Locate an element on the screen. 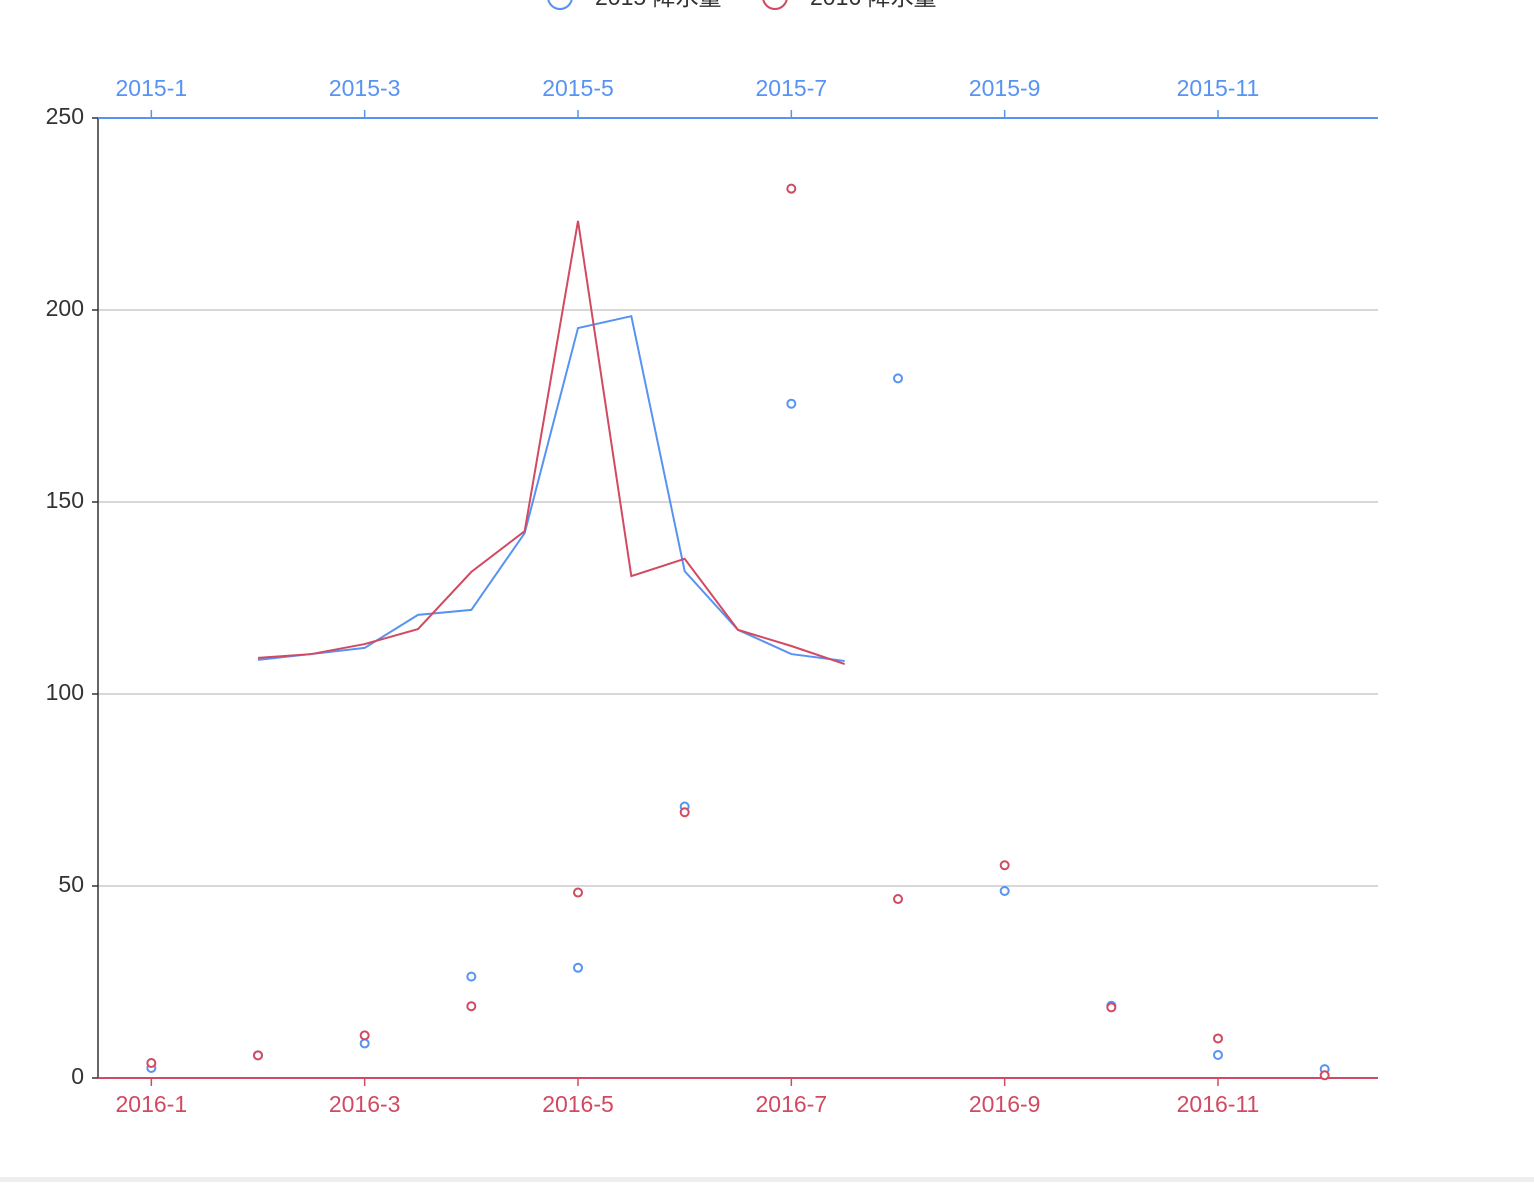 This screenshot has height=1187, width=1534. x-tick-label: 2015-1 is located at coordinates (152, 88).